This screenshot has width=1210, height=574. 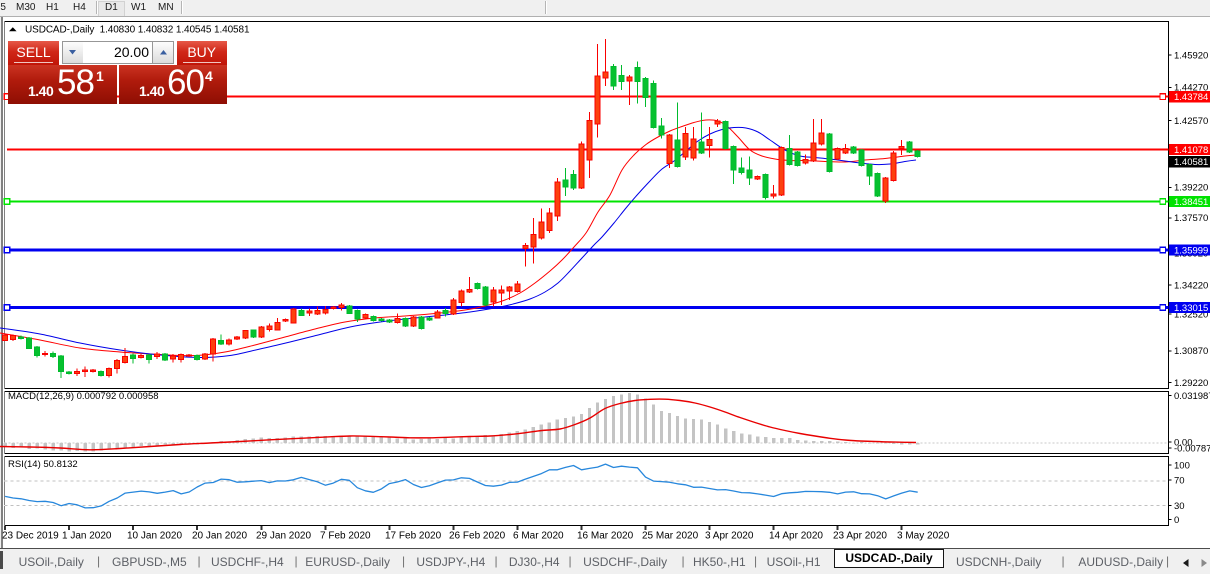 What do you see at coordinates (1191, 285) in the screenshot?
I see `svg-text: 1.34220` at bounding box center [1191, 285].